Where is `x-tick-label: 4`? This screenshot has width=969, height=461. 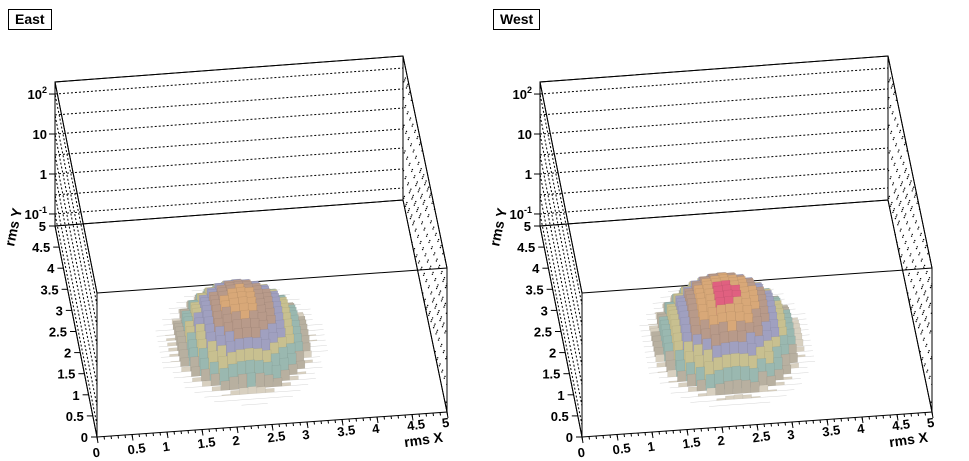
x-tick-label: 4 is located at coordinates (376, 429).